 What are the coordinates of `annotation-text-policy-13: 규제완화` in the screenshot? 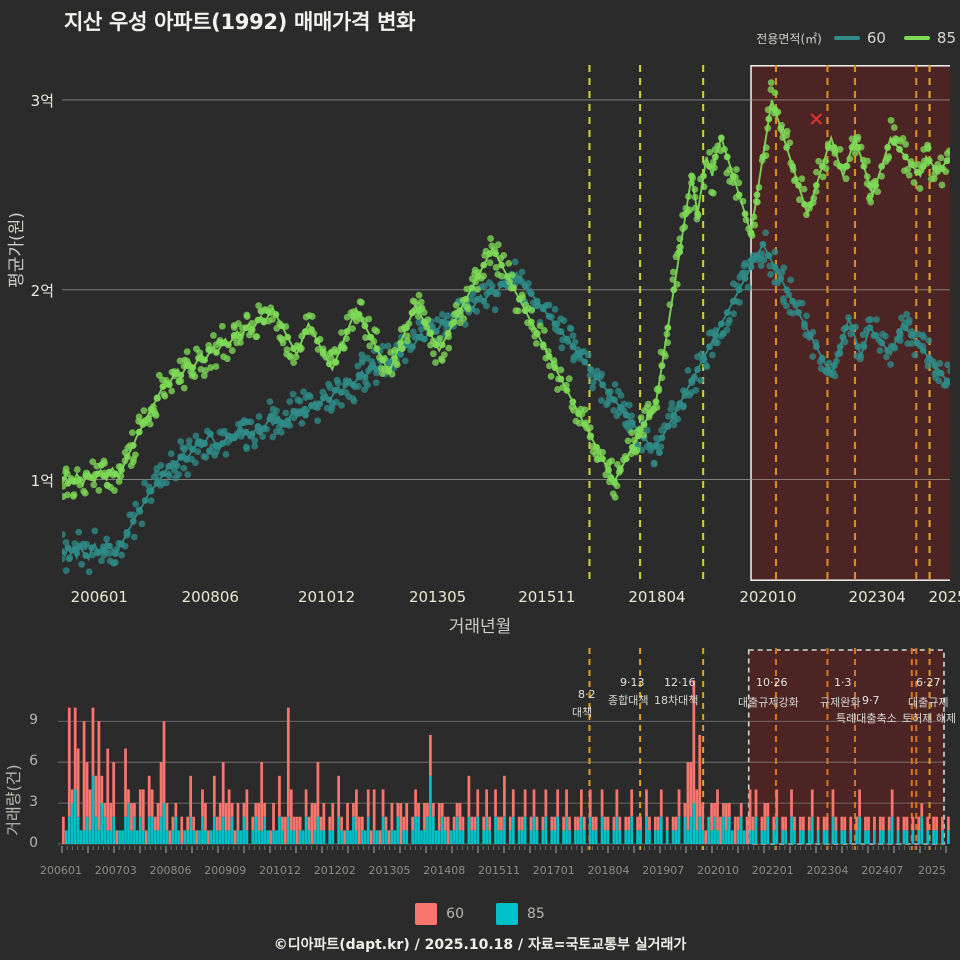 It's located at (840, 702).